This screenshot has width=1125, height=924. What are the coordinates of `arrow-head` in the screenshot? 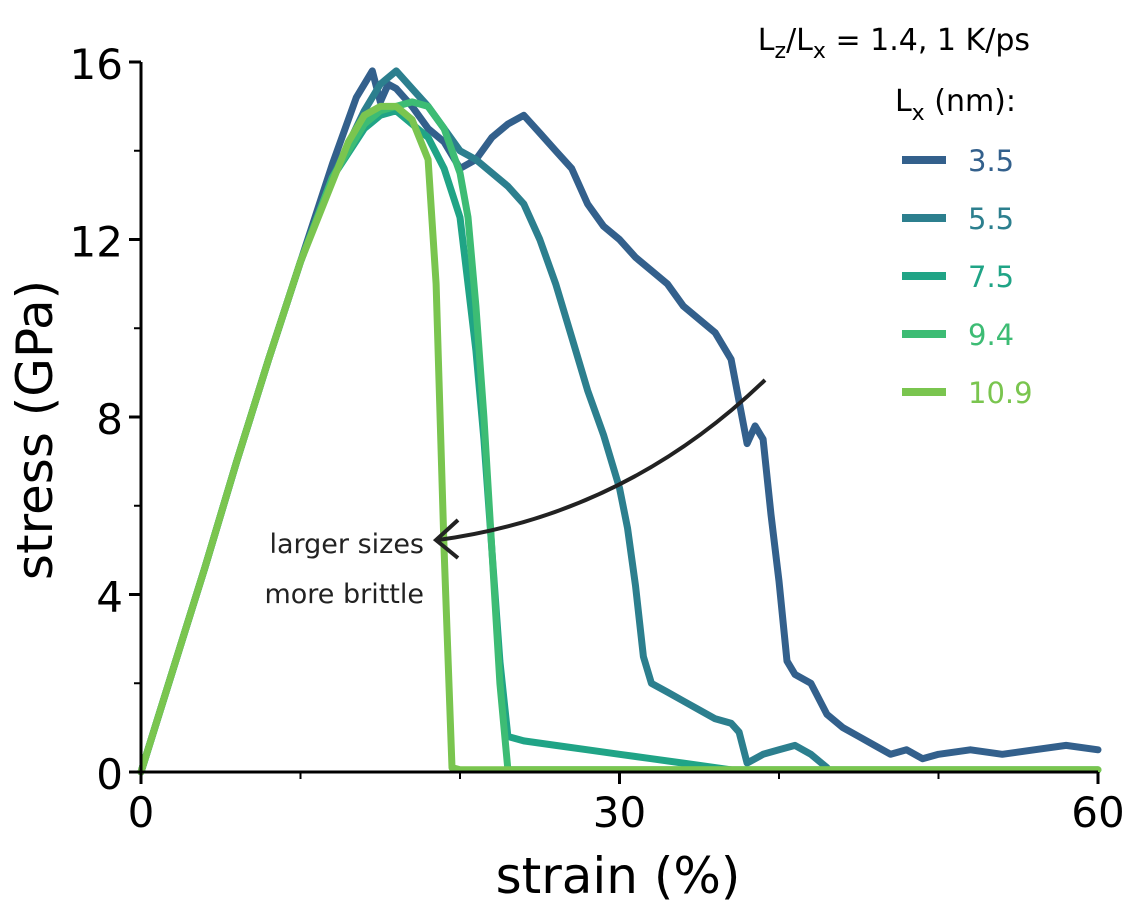 It's located at (446, 539).